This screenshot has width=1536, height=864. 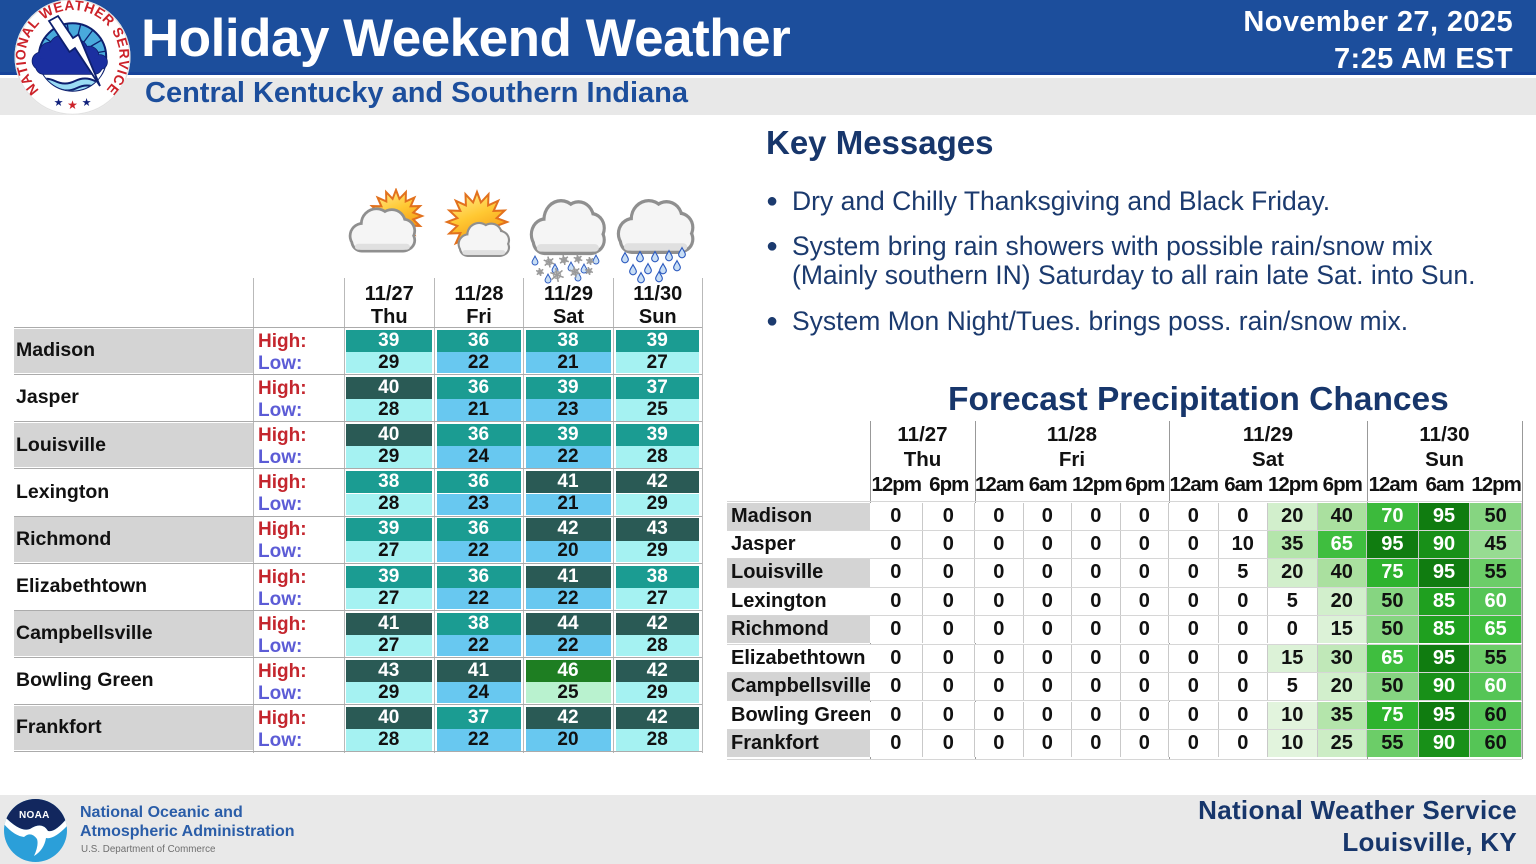 What do you see at coordinates (34, 815) in the screenshot?
I see `svg-text: NOAA` at bounding box center [34, 815].